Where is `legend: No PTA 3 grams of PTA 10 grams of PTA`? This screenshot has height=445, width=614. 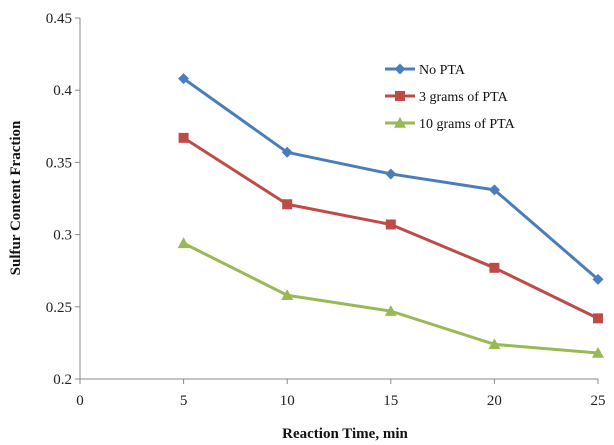
legend: No PTA 3 grams of PTA 10 grams of PTA is located at coordinates (450, 97).